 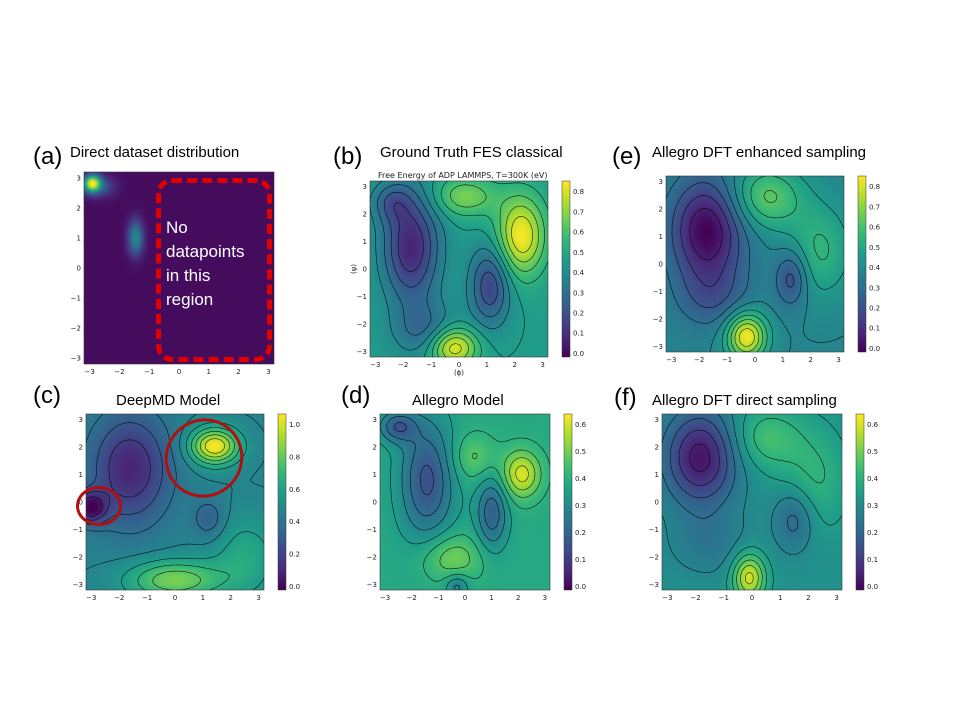 What do you see at coordinates (458, 400) in the screenshot?
I see `panel-d-title: Allegro Model` at bounding box center [458, 400].